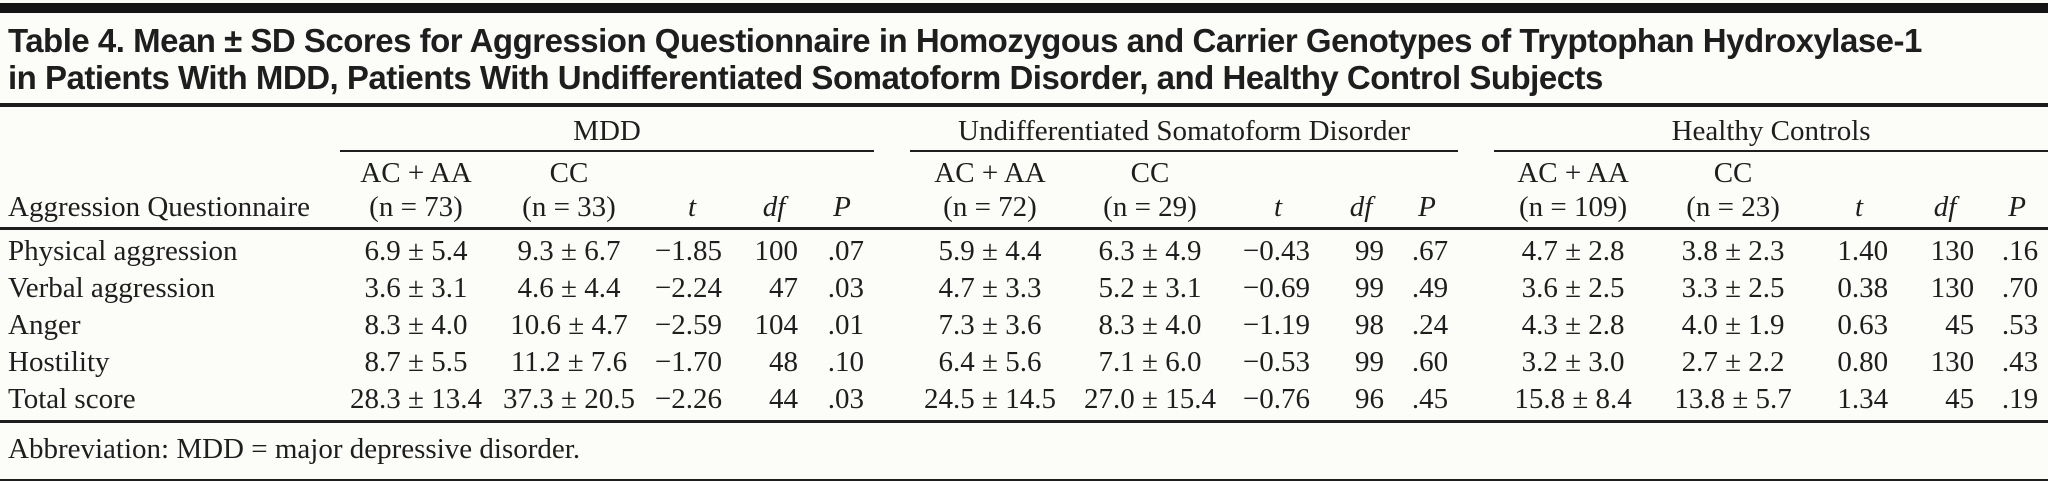  What do you see at coordinates (1024, 480) in the screenshot?
I see `bottom-rule` at bounding box center [1024, 480].